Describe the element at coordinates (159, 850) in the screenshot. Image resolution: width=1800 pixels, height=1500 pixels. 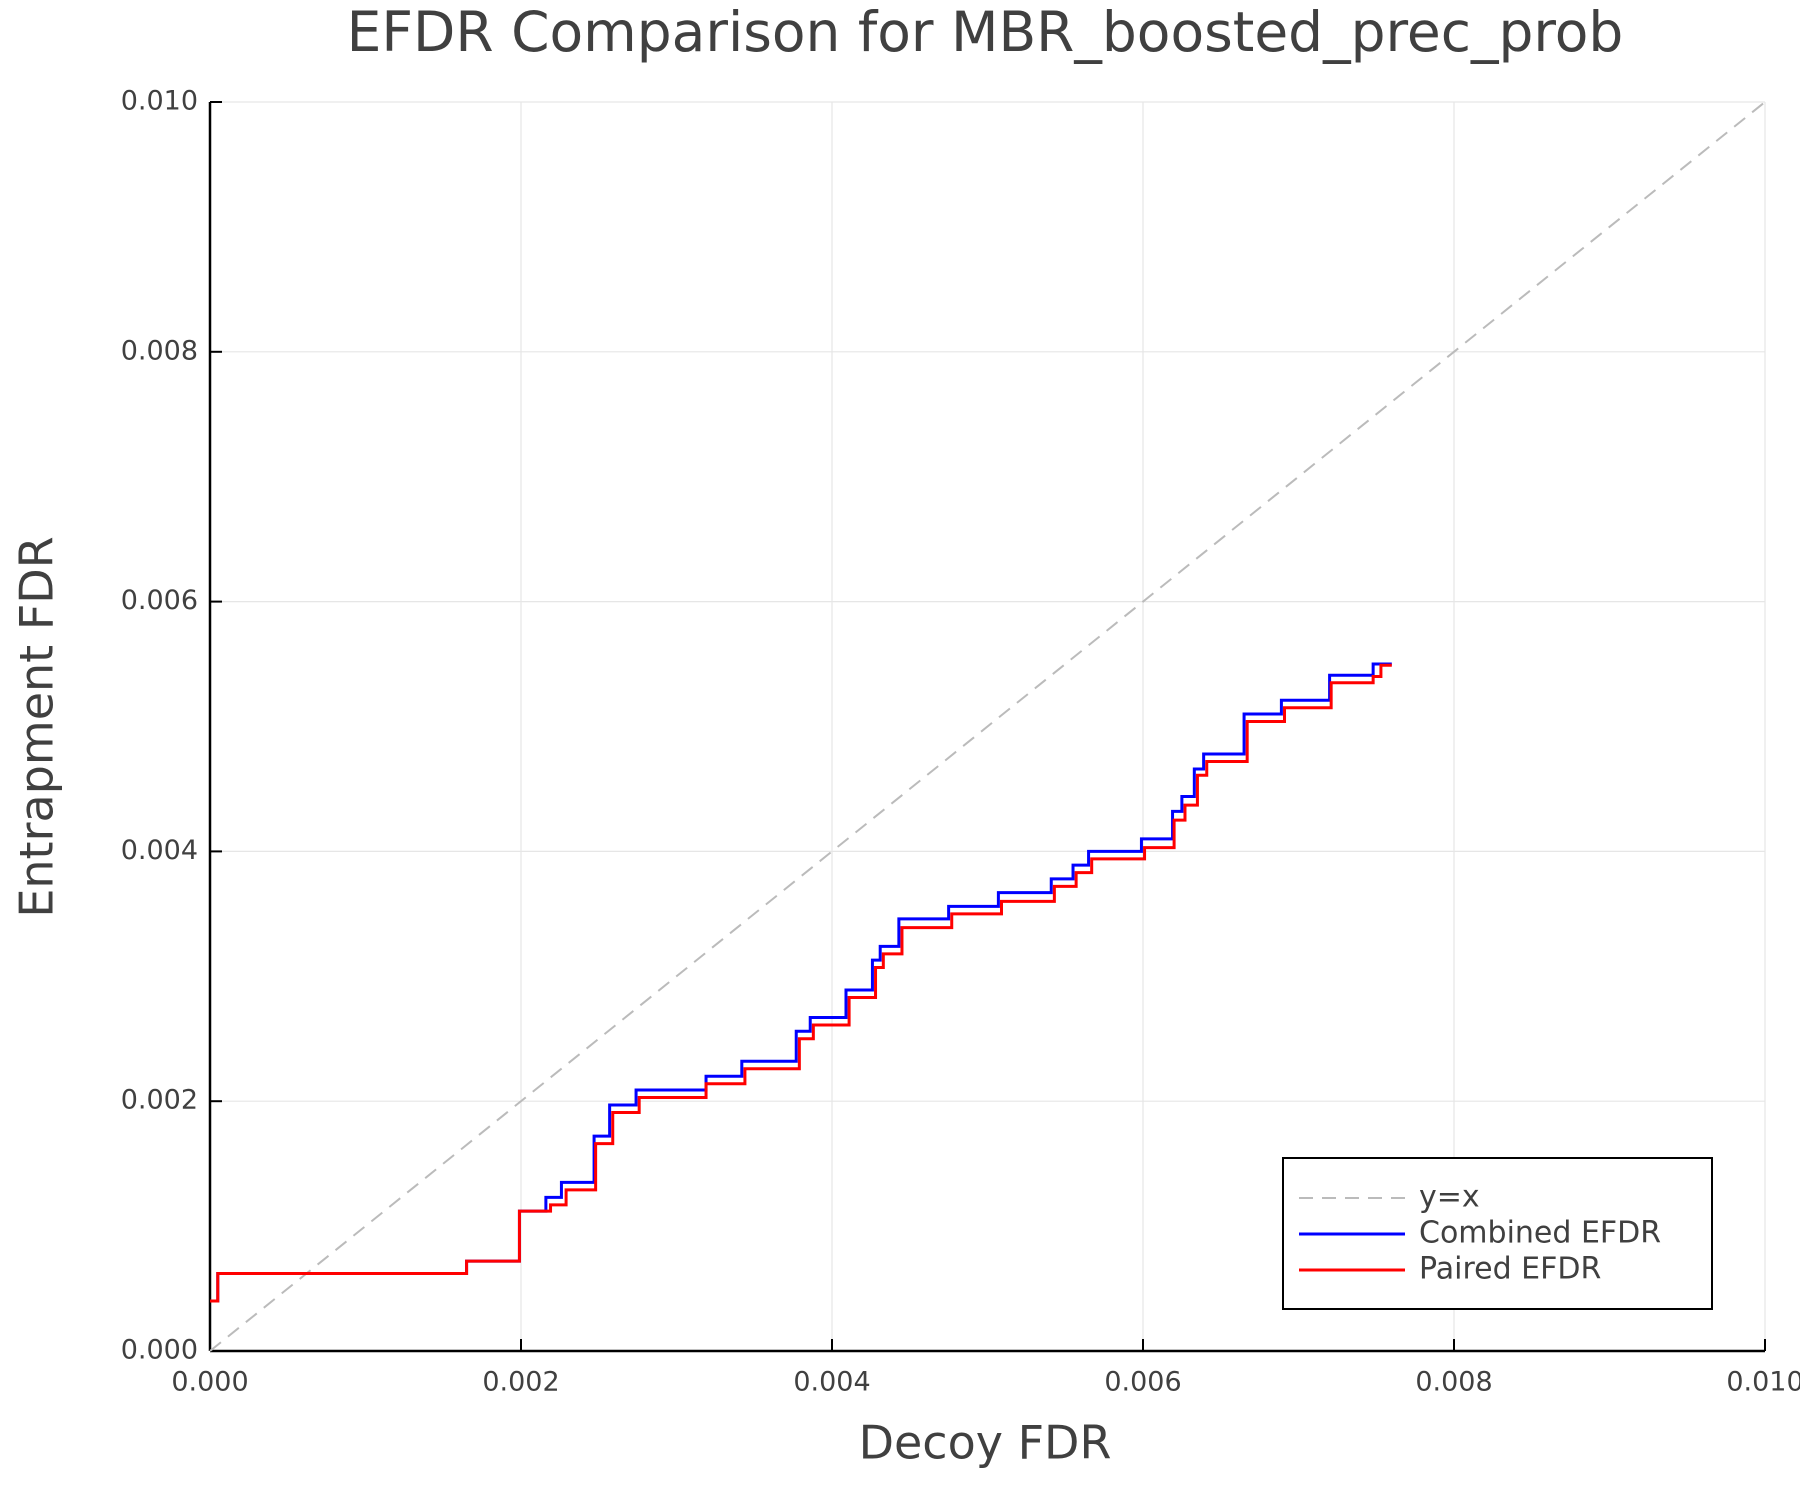
I see `y-tick-label: 0.004` at that location.